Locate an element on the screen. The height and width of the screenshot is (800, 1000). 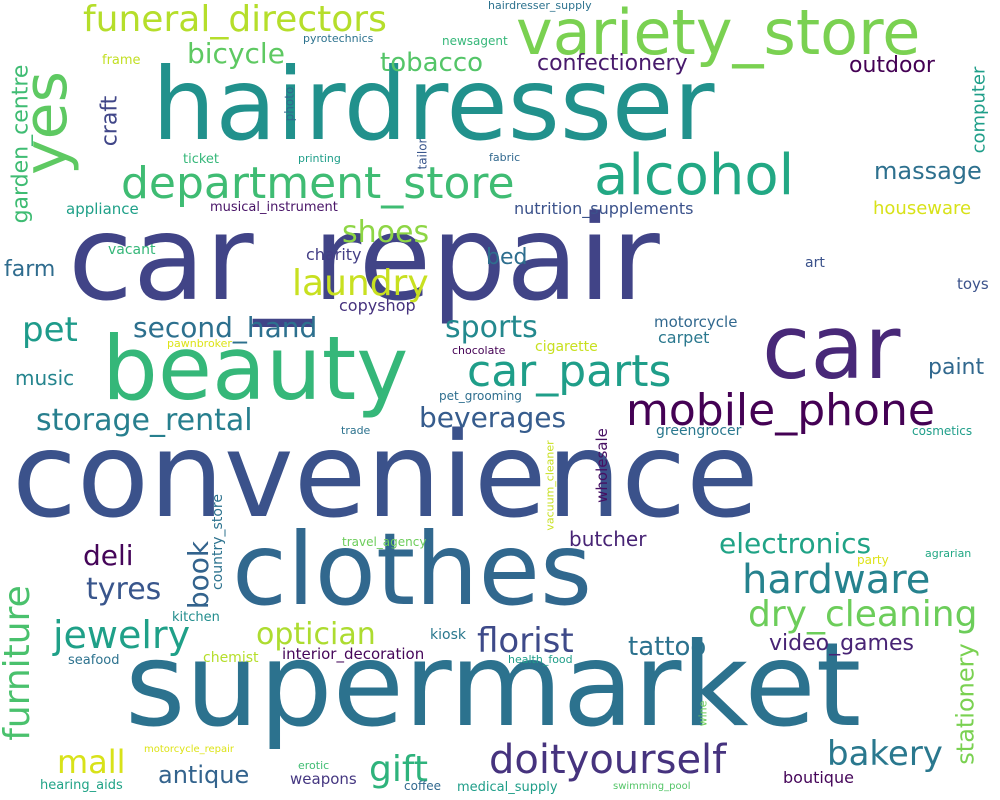
word: kiosk is located at coordinates (448, 635).